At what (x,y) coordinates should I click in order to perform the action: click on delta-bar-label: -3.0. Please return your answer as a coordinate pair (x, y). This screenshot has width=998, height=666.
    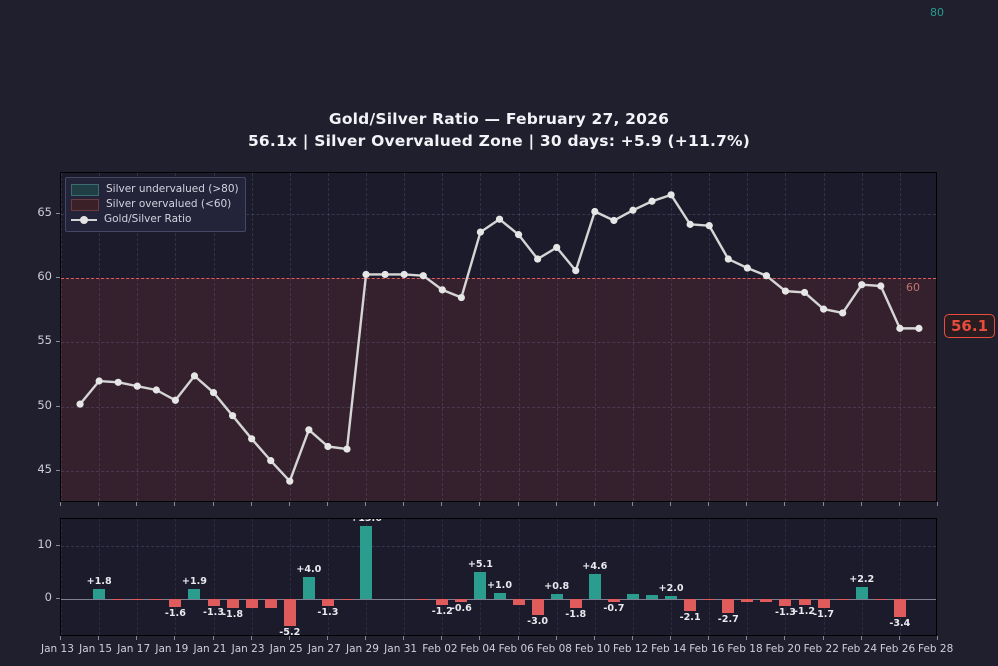
    Looking at the image, I should click on (538, 621).